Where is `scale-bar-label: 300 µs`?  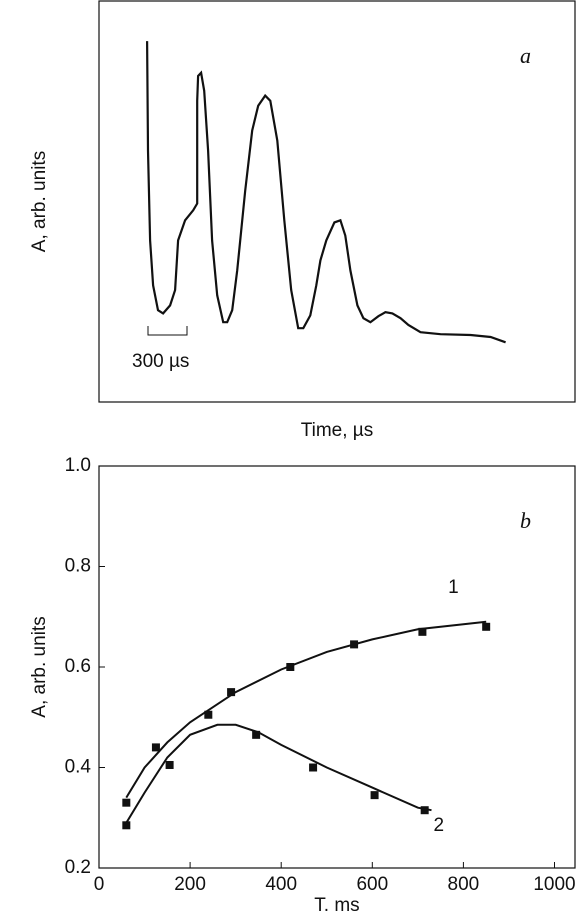 scale-bar-label: 300 µs is located at coordinates (160, 361).